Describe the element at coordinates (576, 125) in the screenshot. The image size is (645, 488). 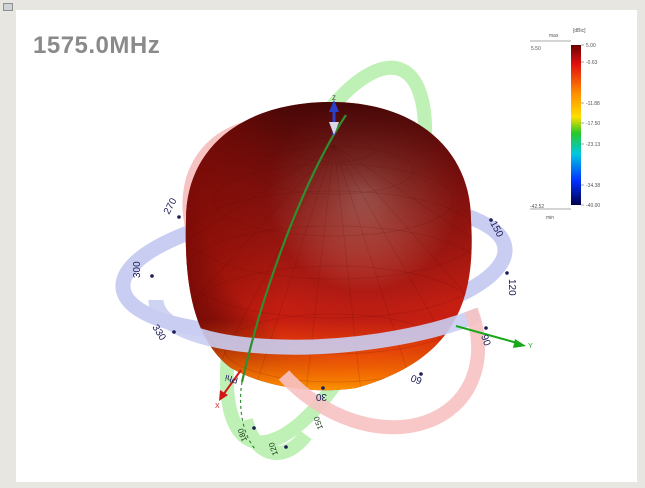
I see `color-scale-bar` at that location.